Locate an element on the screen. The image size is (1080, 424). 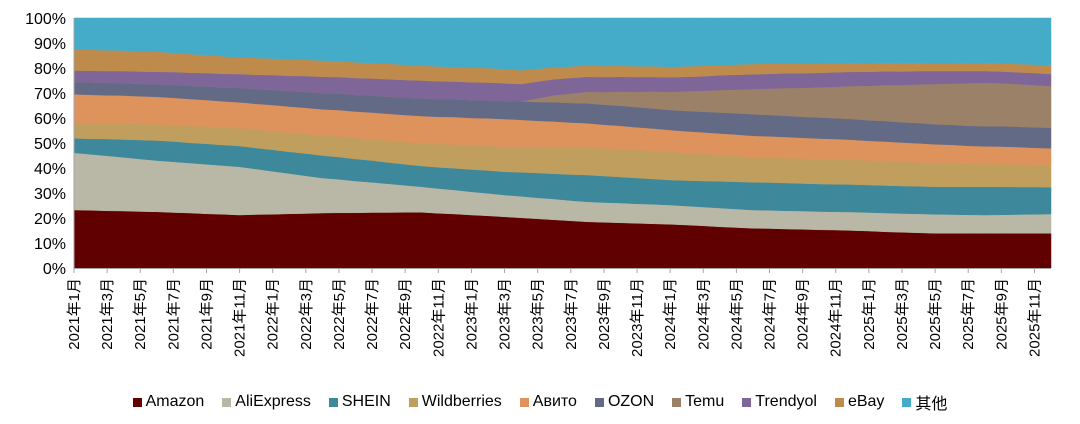
x-tick-label: 2025年11月 is located at coordinates (1034, 317).